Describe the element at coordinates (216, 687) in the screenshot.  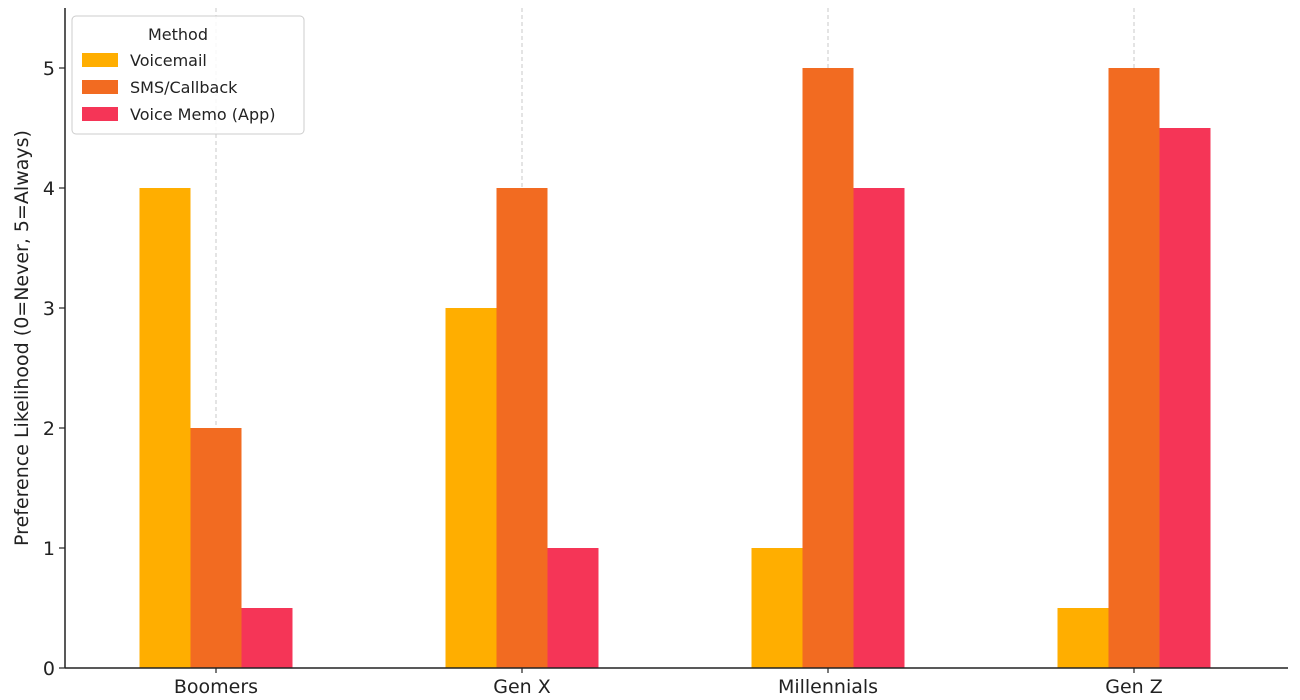
I see `x-tick-label: Boomers` at that location.